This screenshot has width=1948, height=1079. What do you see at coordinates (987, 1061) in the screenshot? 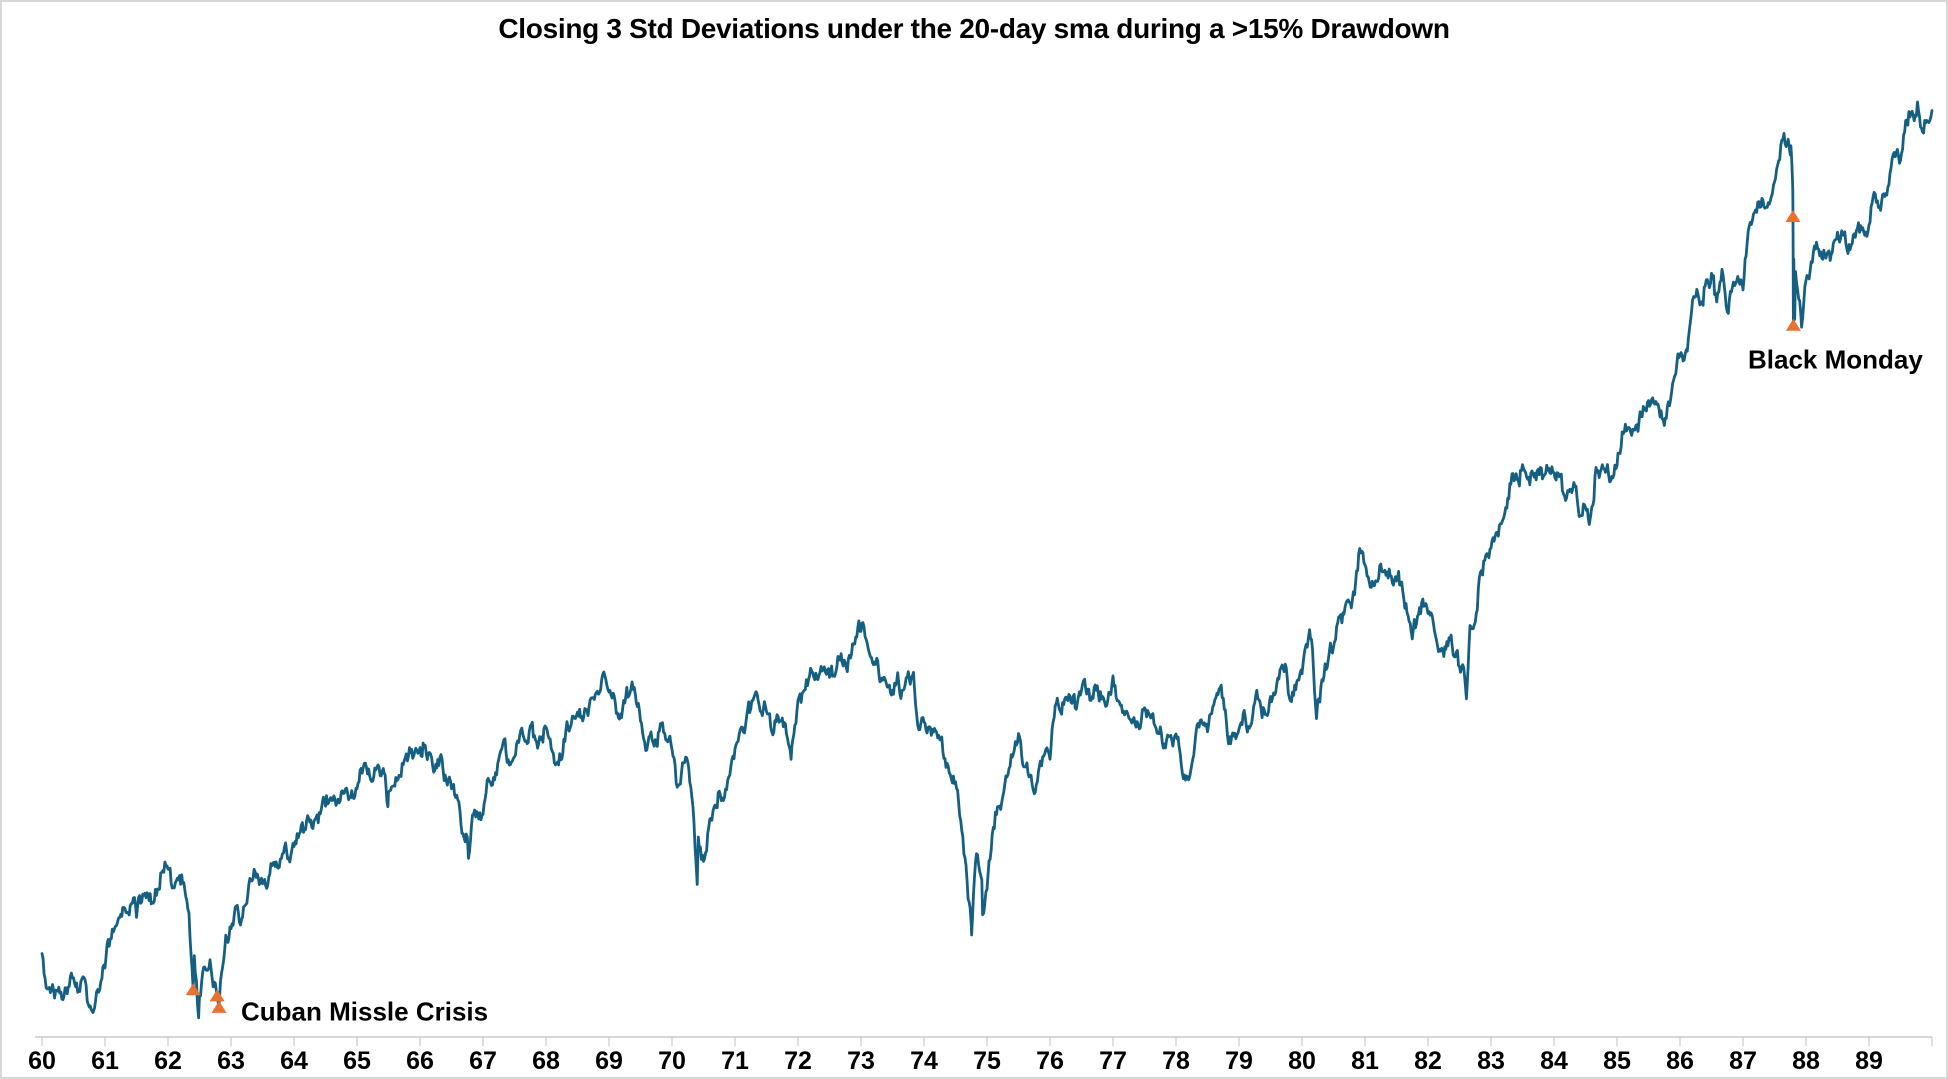
I see `x-tick-label: 75` at bounding box center [987, 1061].